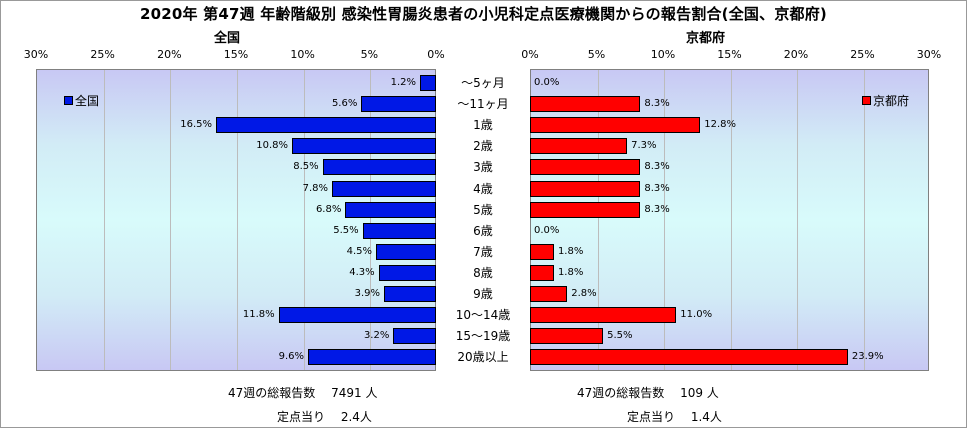 Image resolution: width=967 pixels, height=428 pixels. What do you see at coordinates (483, 272) in the screenshot?
I see `category-label: 8歳` at bounding box center [483, 272].